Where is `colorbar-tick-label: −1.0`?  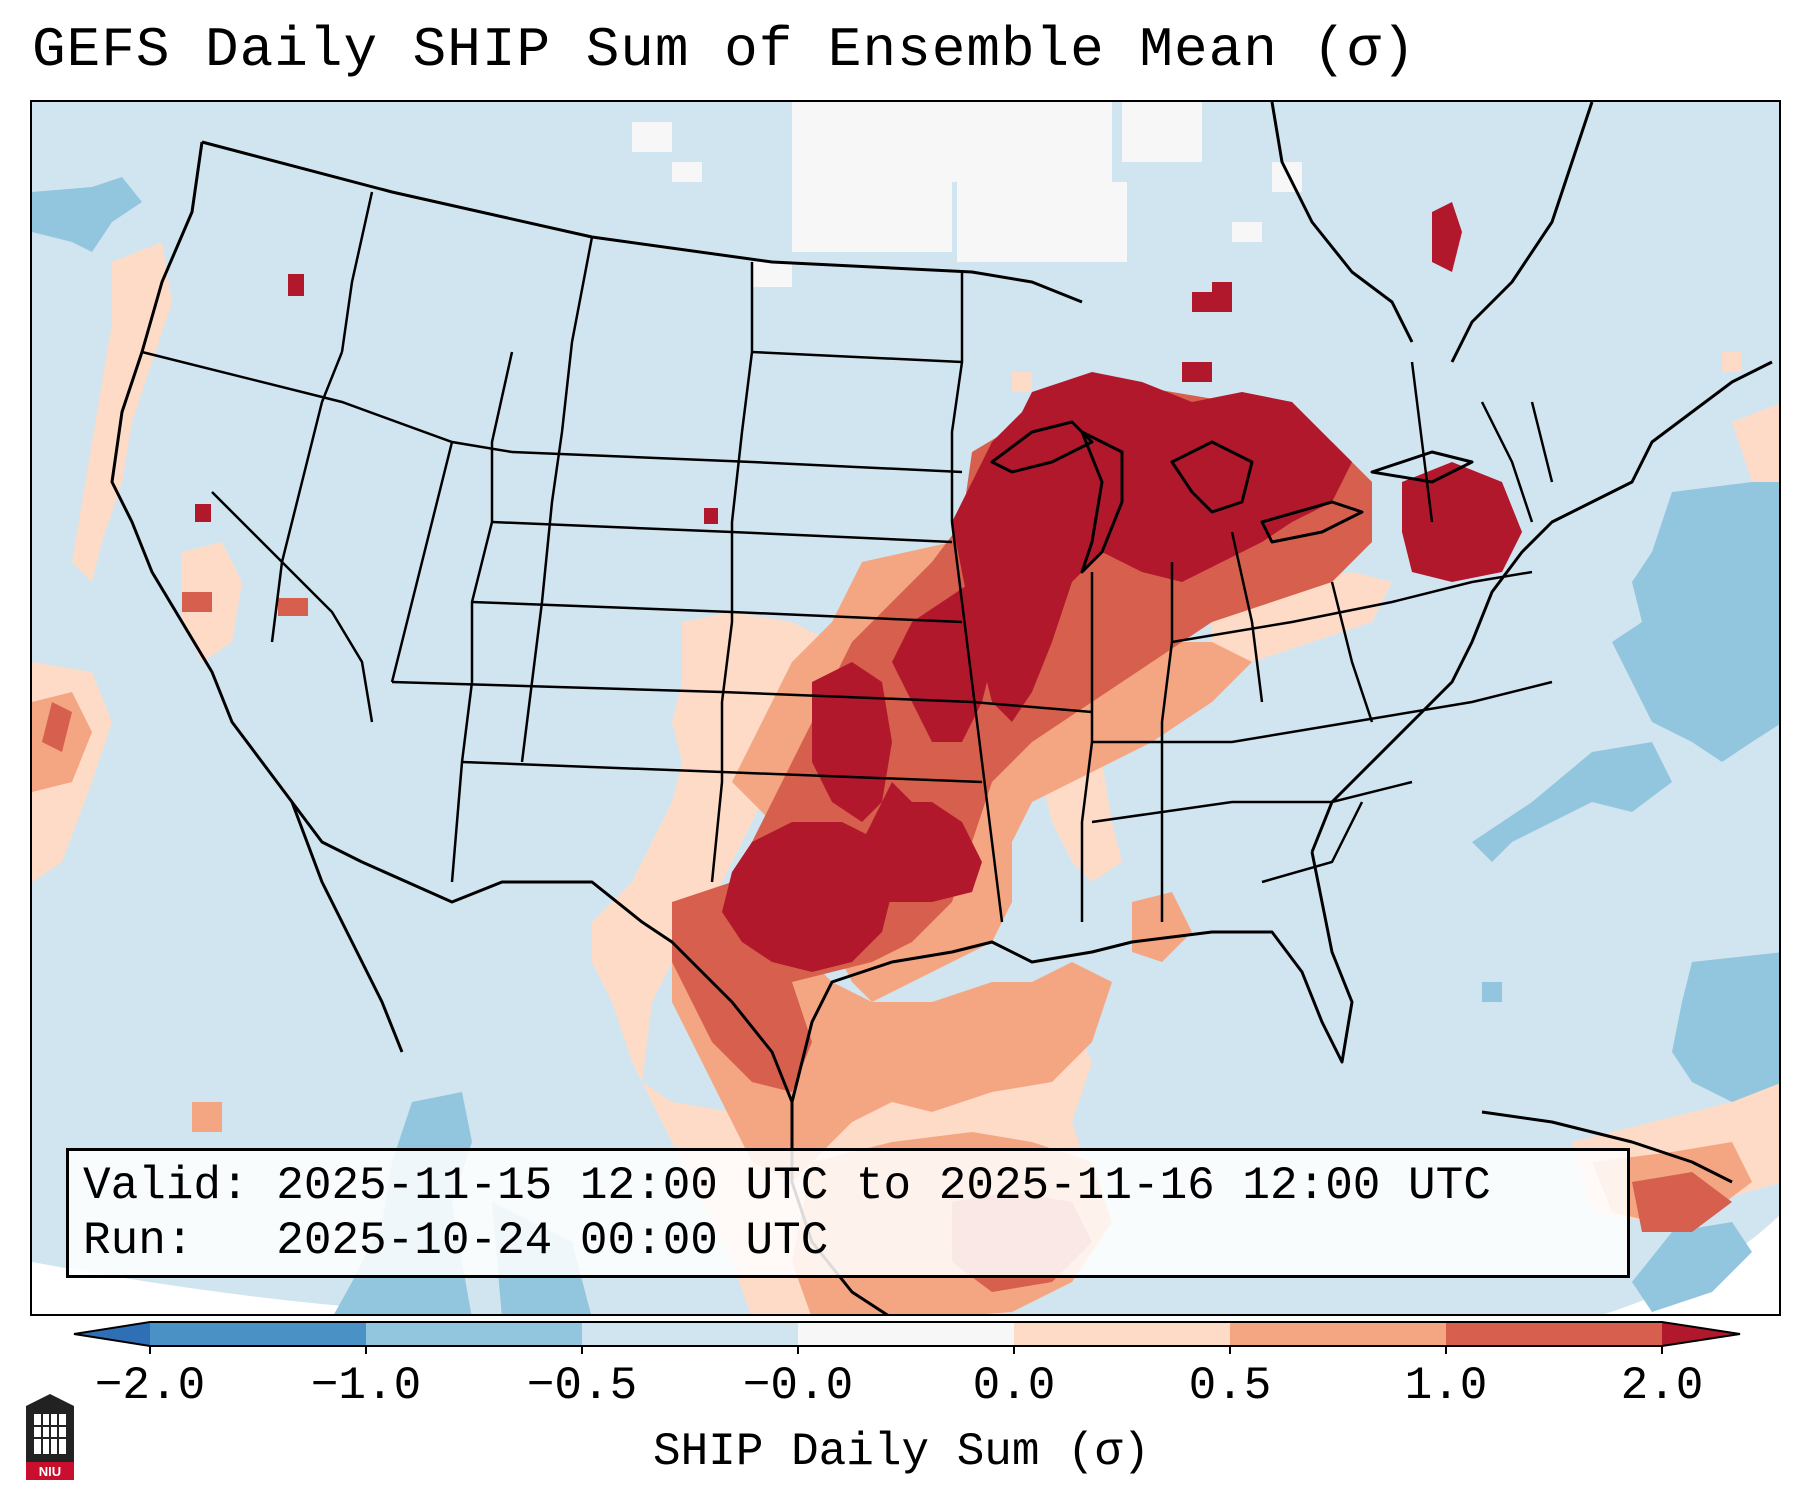
colorbar-tick-label: −1.0 is located at coordinates (366, 1386).